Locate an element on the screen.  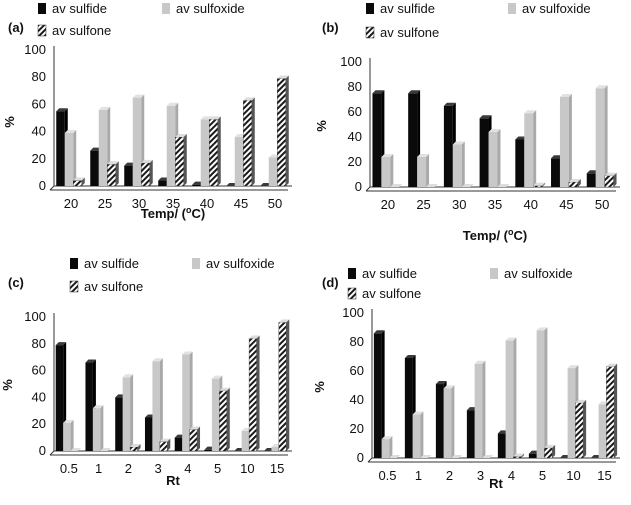
y-axis-label: % is located at coordinates (321, 126).